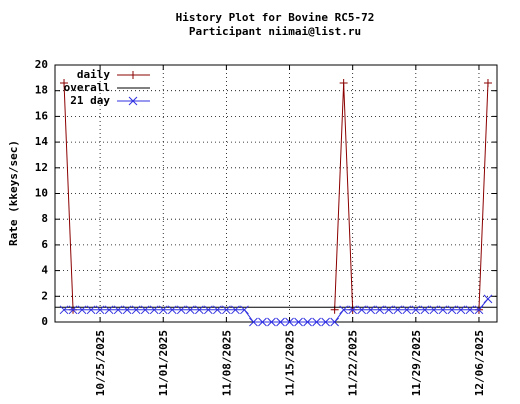  I want to click on x-tick-label: 11/29/2025, so click(416, 363).